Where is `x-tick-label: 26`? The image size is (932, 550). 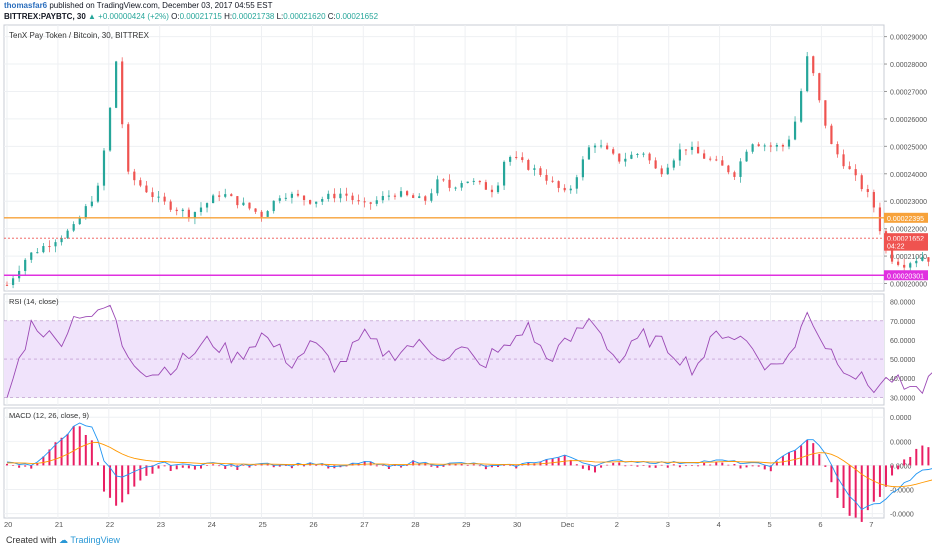 x-tick-label: 26 is located at coordinates (313, 524).